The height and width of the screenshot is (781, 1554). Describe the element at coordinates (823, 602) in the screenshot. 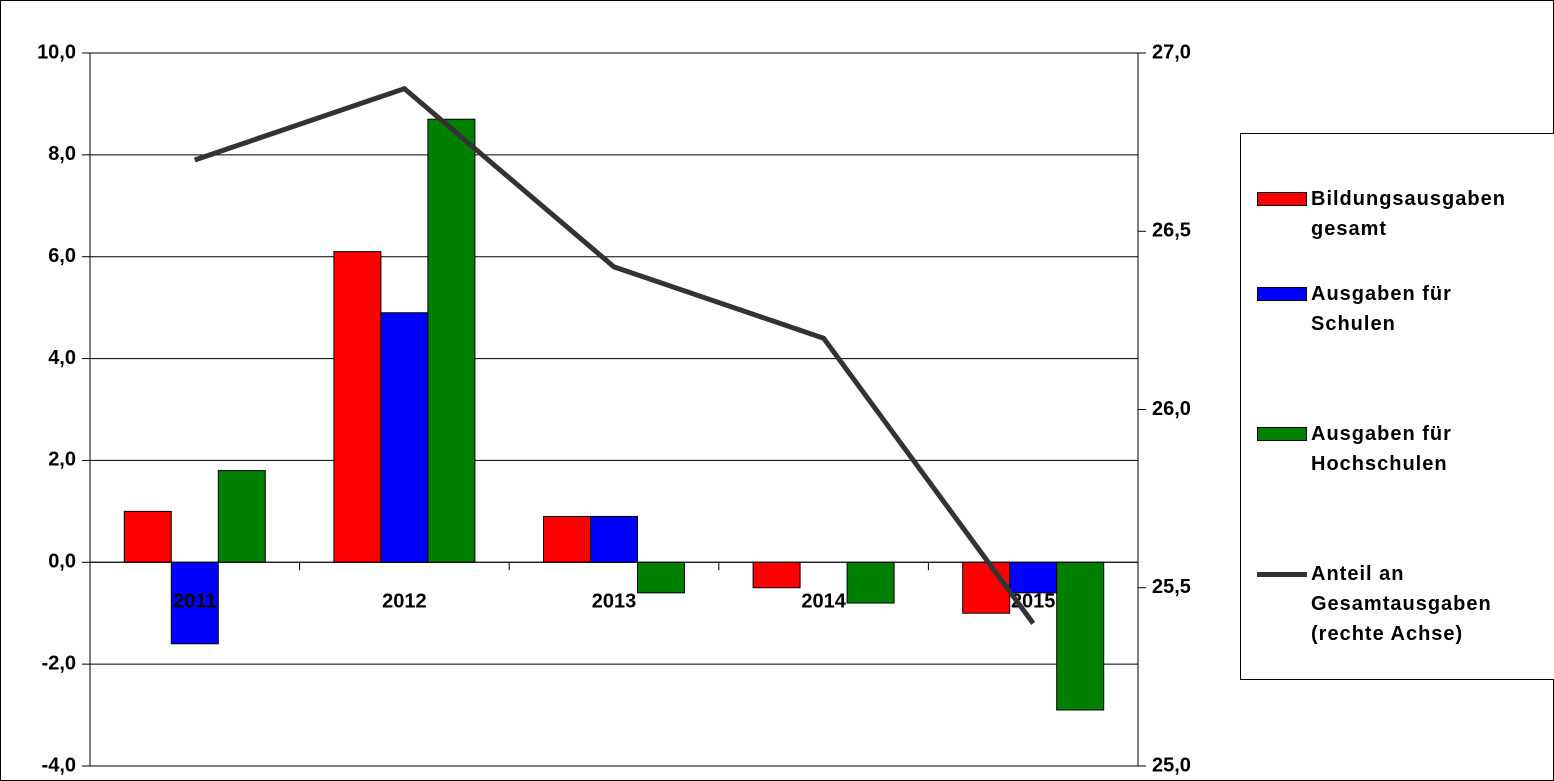

I see `x-tick-label: 2014` at that location.